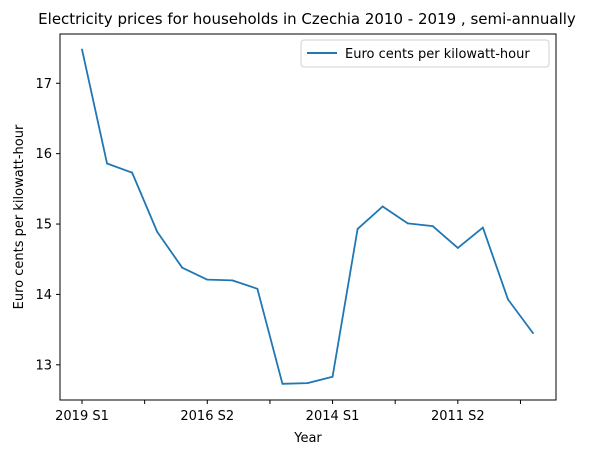 This screenshot has height=455, width=615. What do you see at coordinates (43, 225) in the screenshot?
I see `y-tick-label: 15` at bounding box center [43, 225].